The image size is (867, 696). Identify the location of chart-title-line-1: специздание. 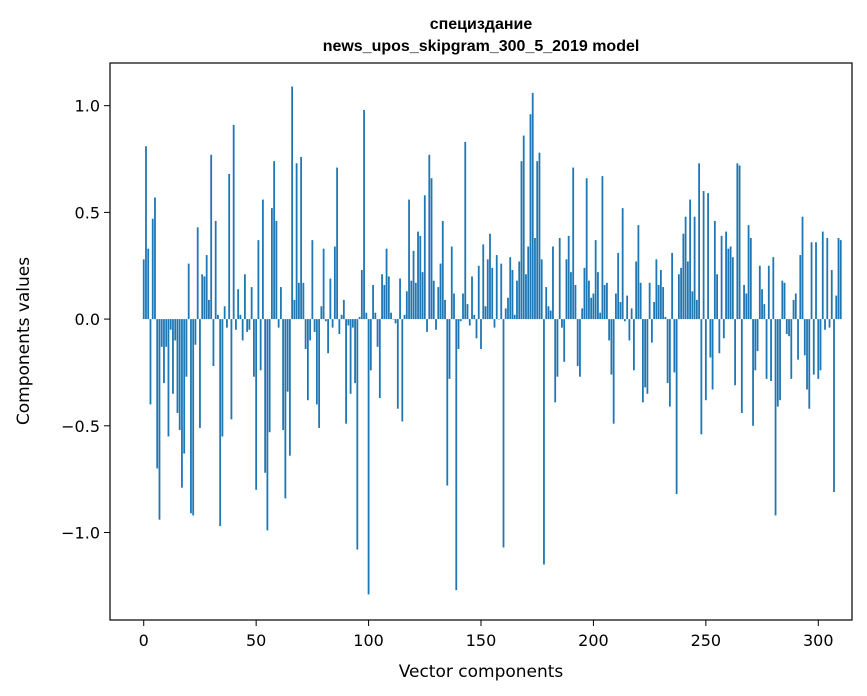
(481, 24).